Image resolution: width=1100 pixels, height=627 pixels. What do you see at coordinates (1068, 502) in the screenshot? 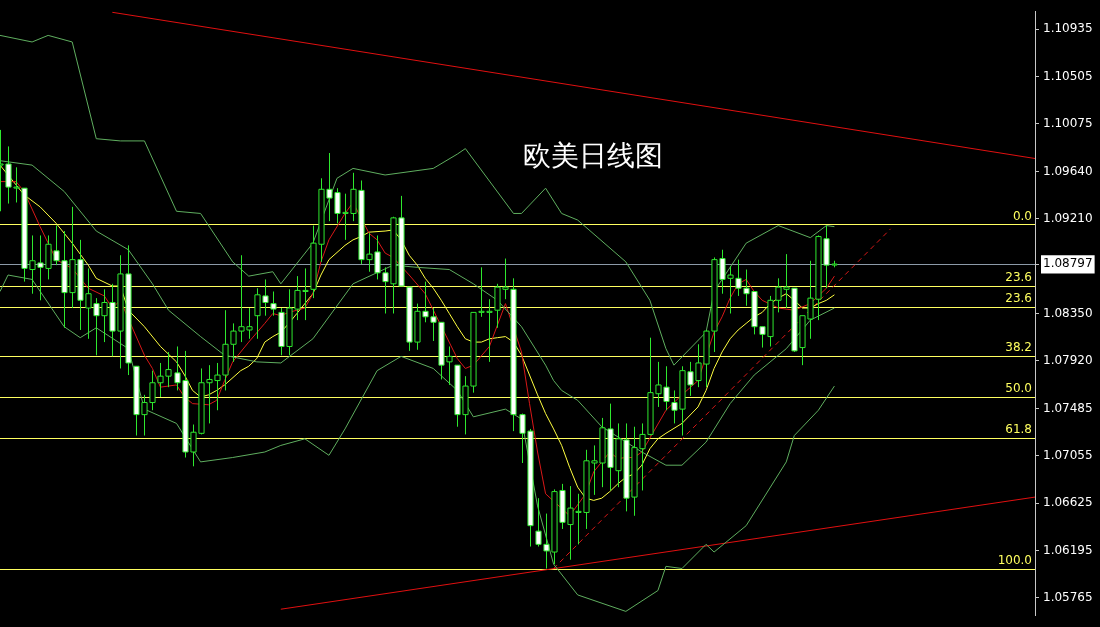
I see `y-tick-label: 1.06625` at bounding box center [1068, 502].